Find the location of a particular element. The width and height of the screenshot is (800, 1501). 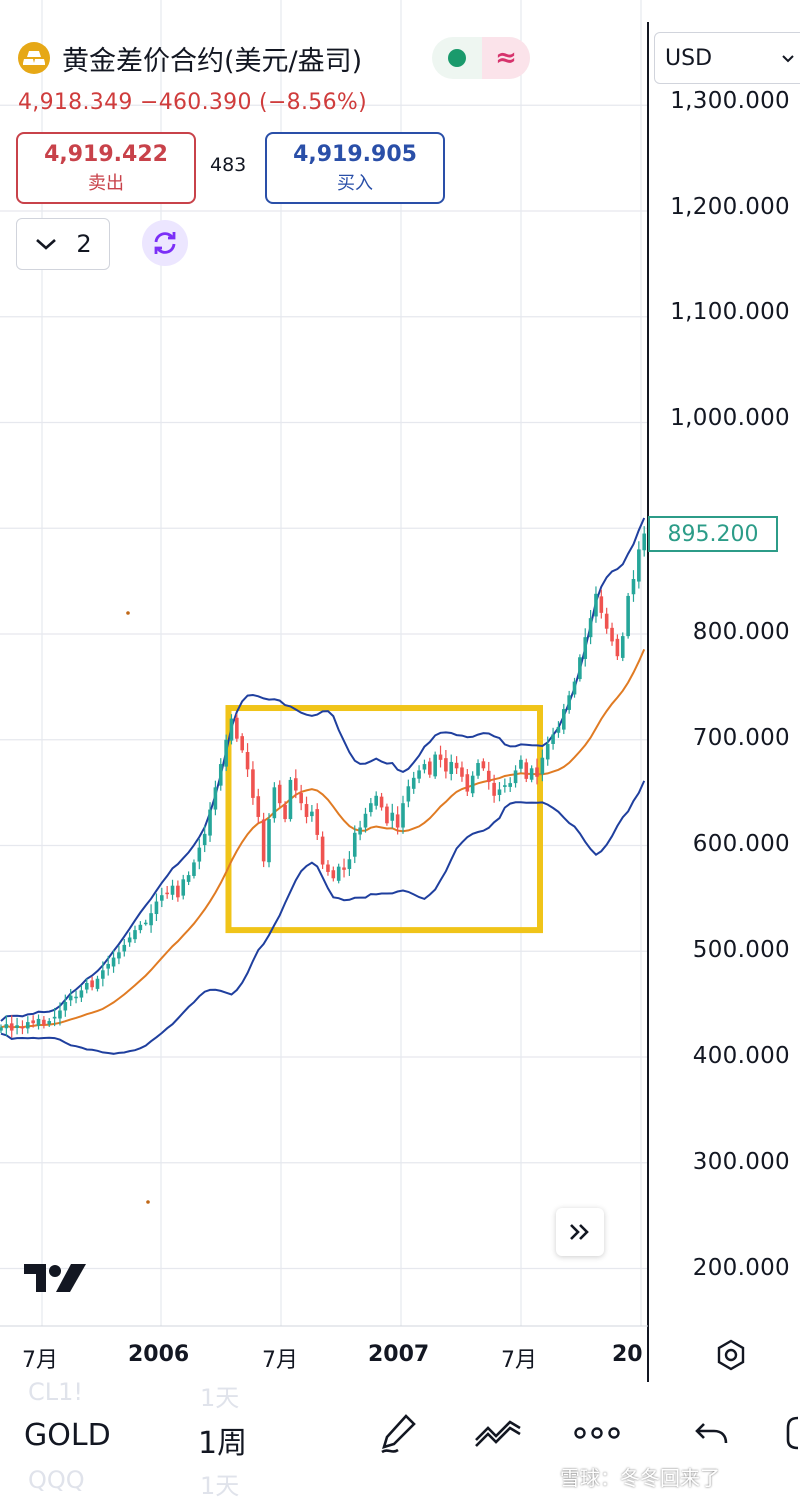

tradingview-logo-icon is located at coordinates (55, 1278).